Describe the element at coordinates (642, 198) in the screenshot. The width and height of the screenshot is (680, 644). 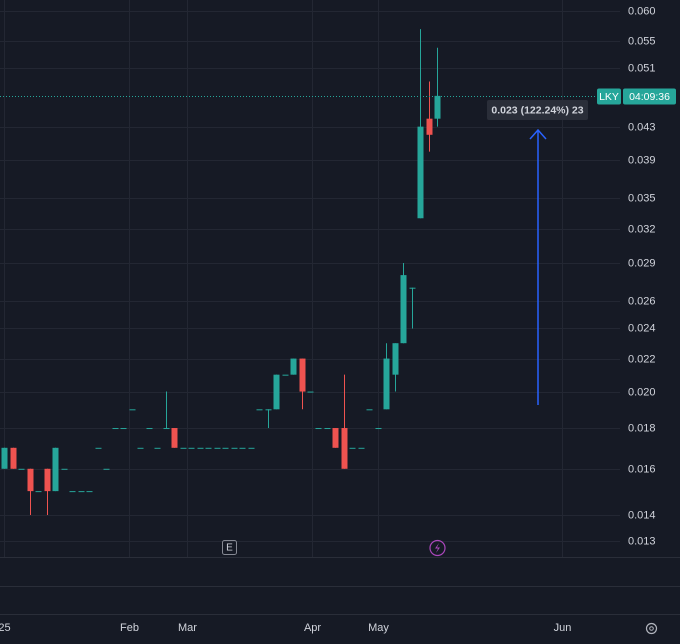
I see `y-tick-label: 0.035` at that location.